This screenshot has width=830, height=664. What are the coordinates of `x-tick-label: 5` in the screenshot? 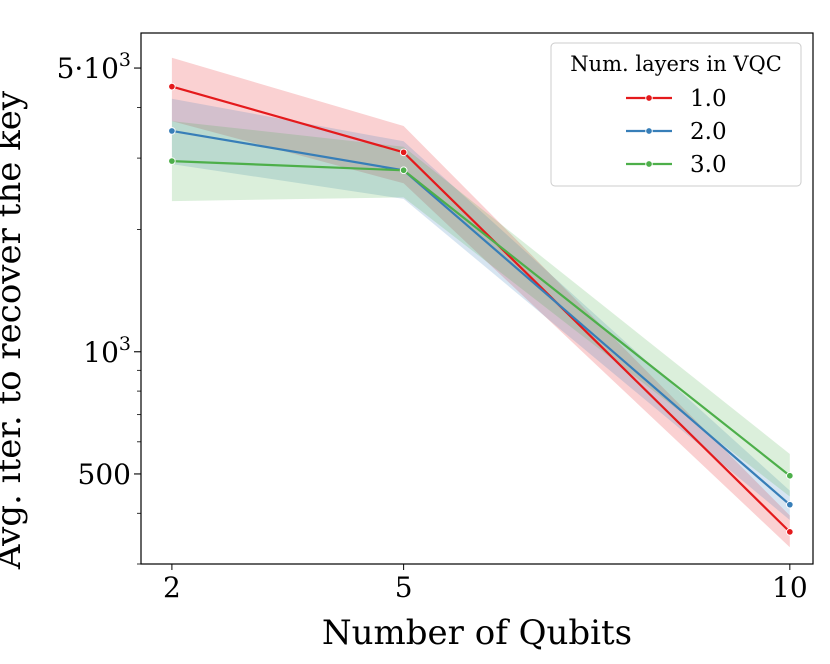 It's located at (404, 587).